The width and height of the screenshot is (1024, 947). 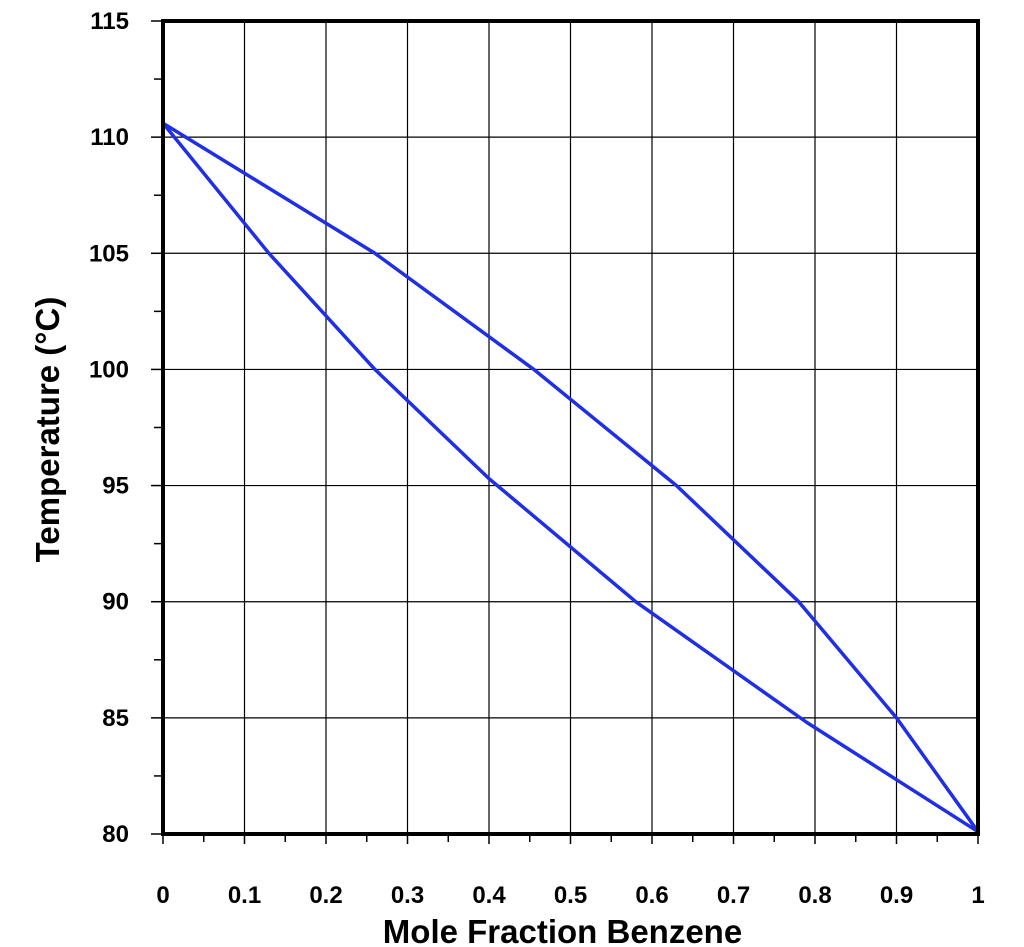 What do you see at coordinates (115, 486) in the screenshot?
I see `y-tick-label: 95` at bounding box center [115, 486].